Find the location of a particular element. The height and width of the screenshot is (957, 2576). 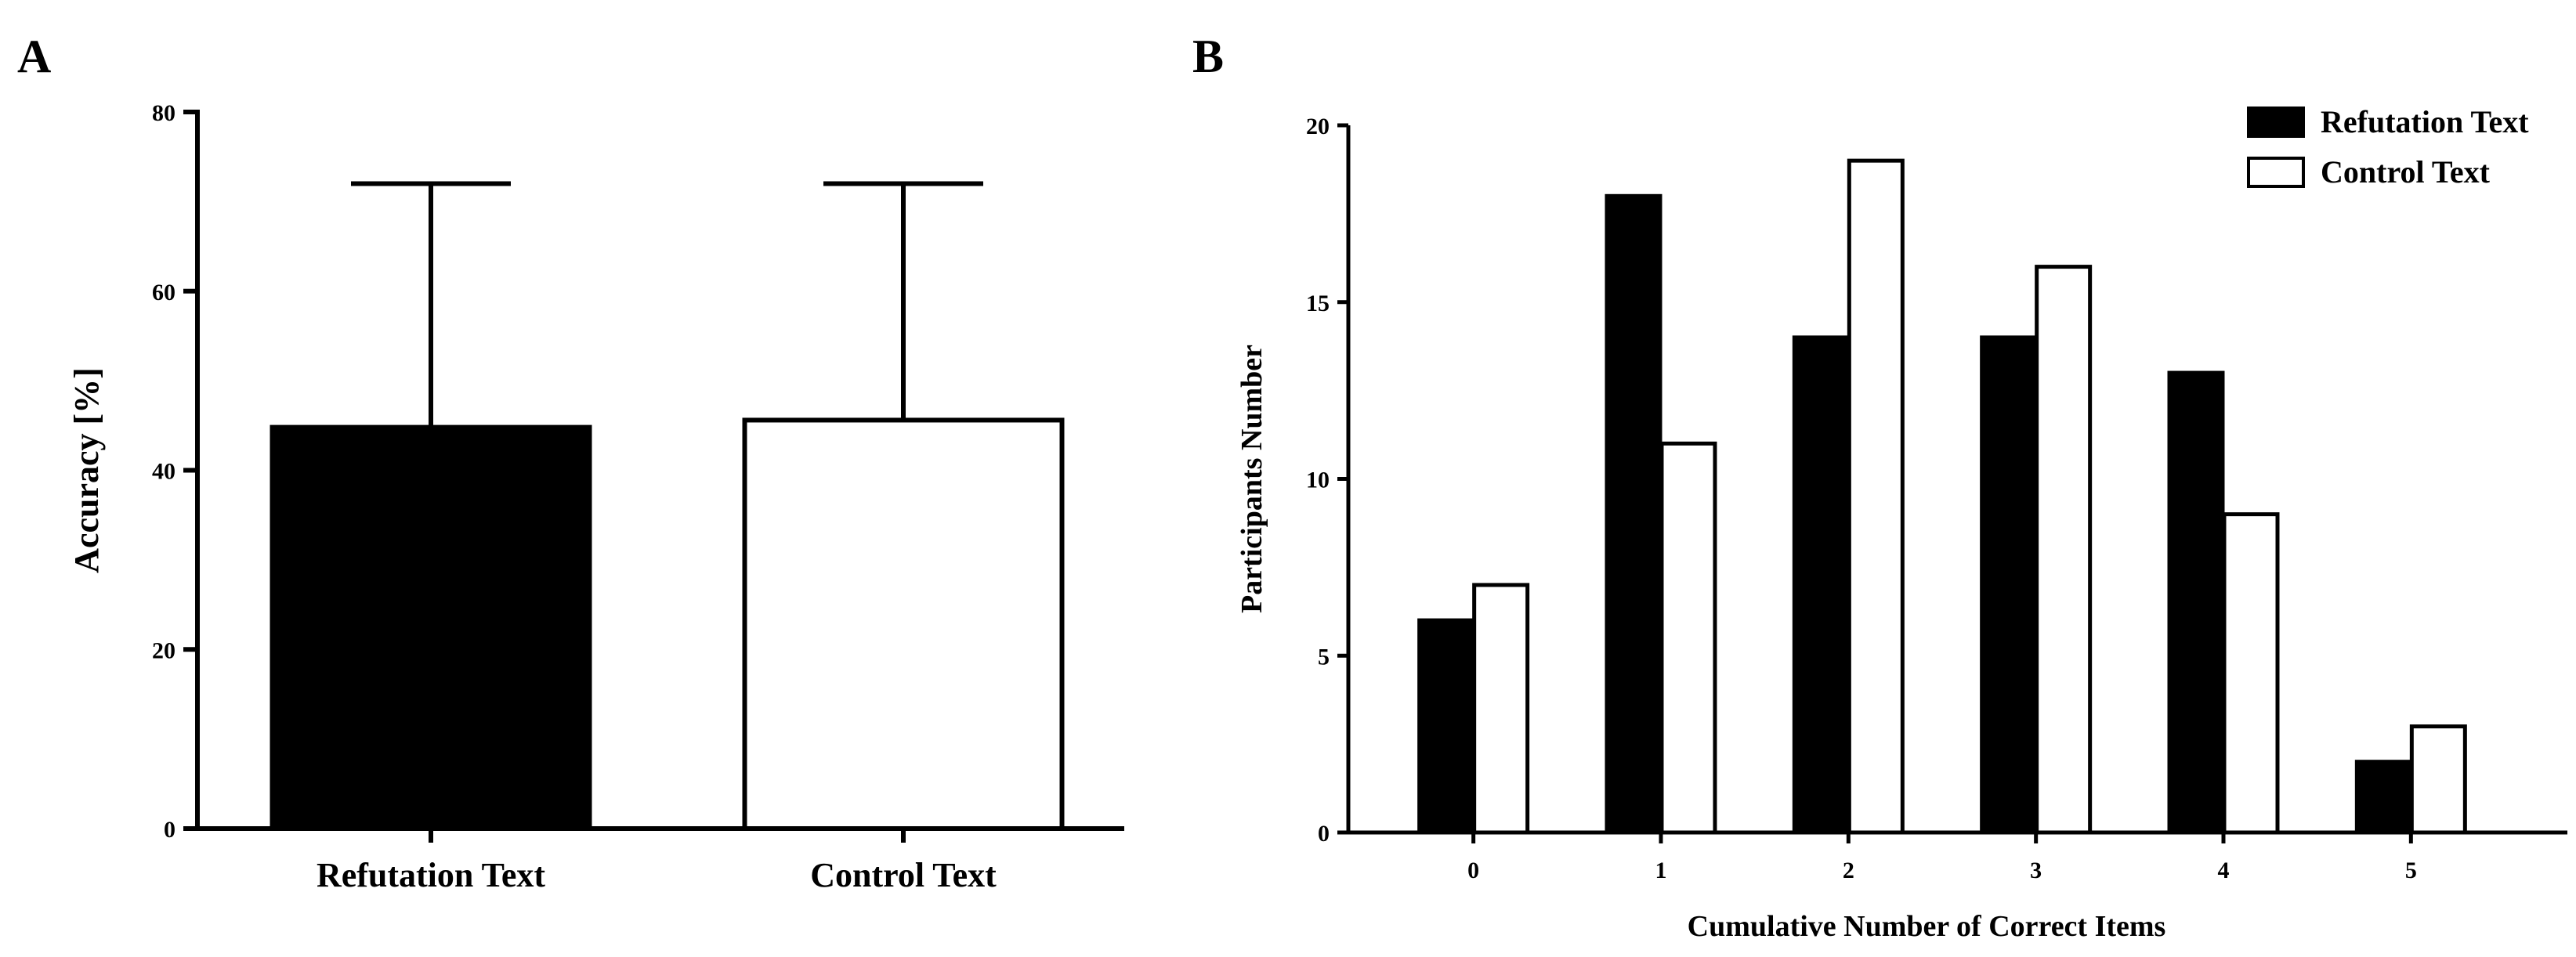

panel-b-letter: B is located at coordinates (1208, 57).